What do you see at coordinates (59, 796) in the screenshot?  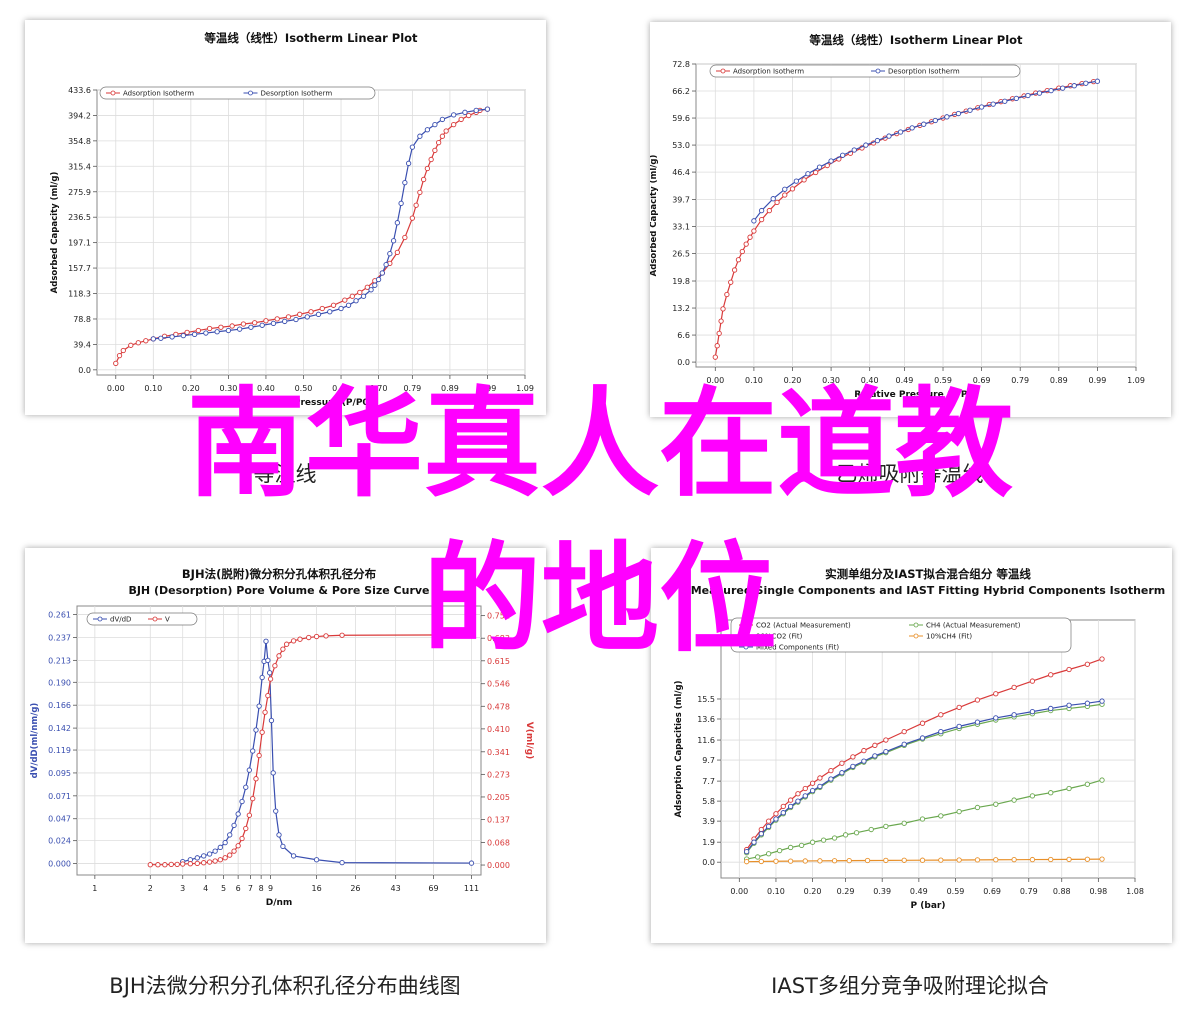 I see `y-tick-label: 0.071` at bounding box center [59, 796].